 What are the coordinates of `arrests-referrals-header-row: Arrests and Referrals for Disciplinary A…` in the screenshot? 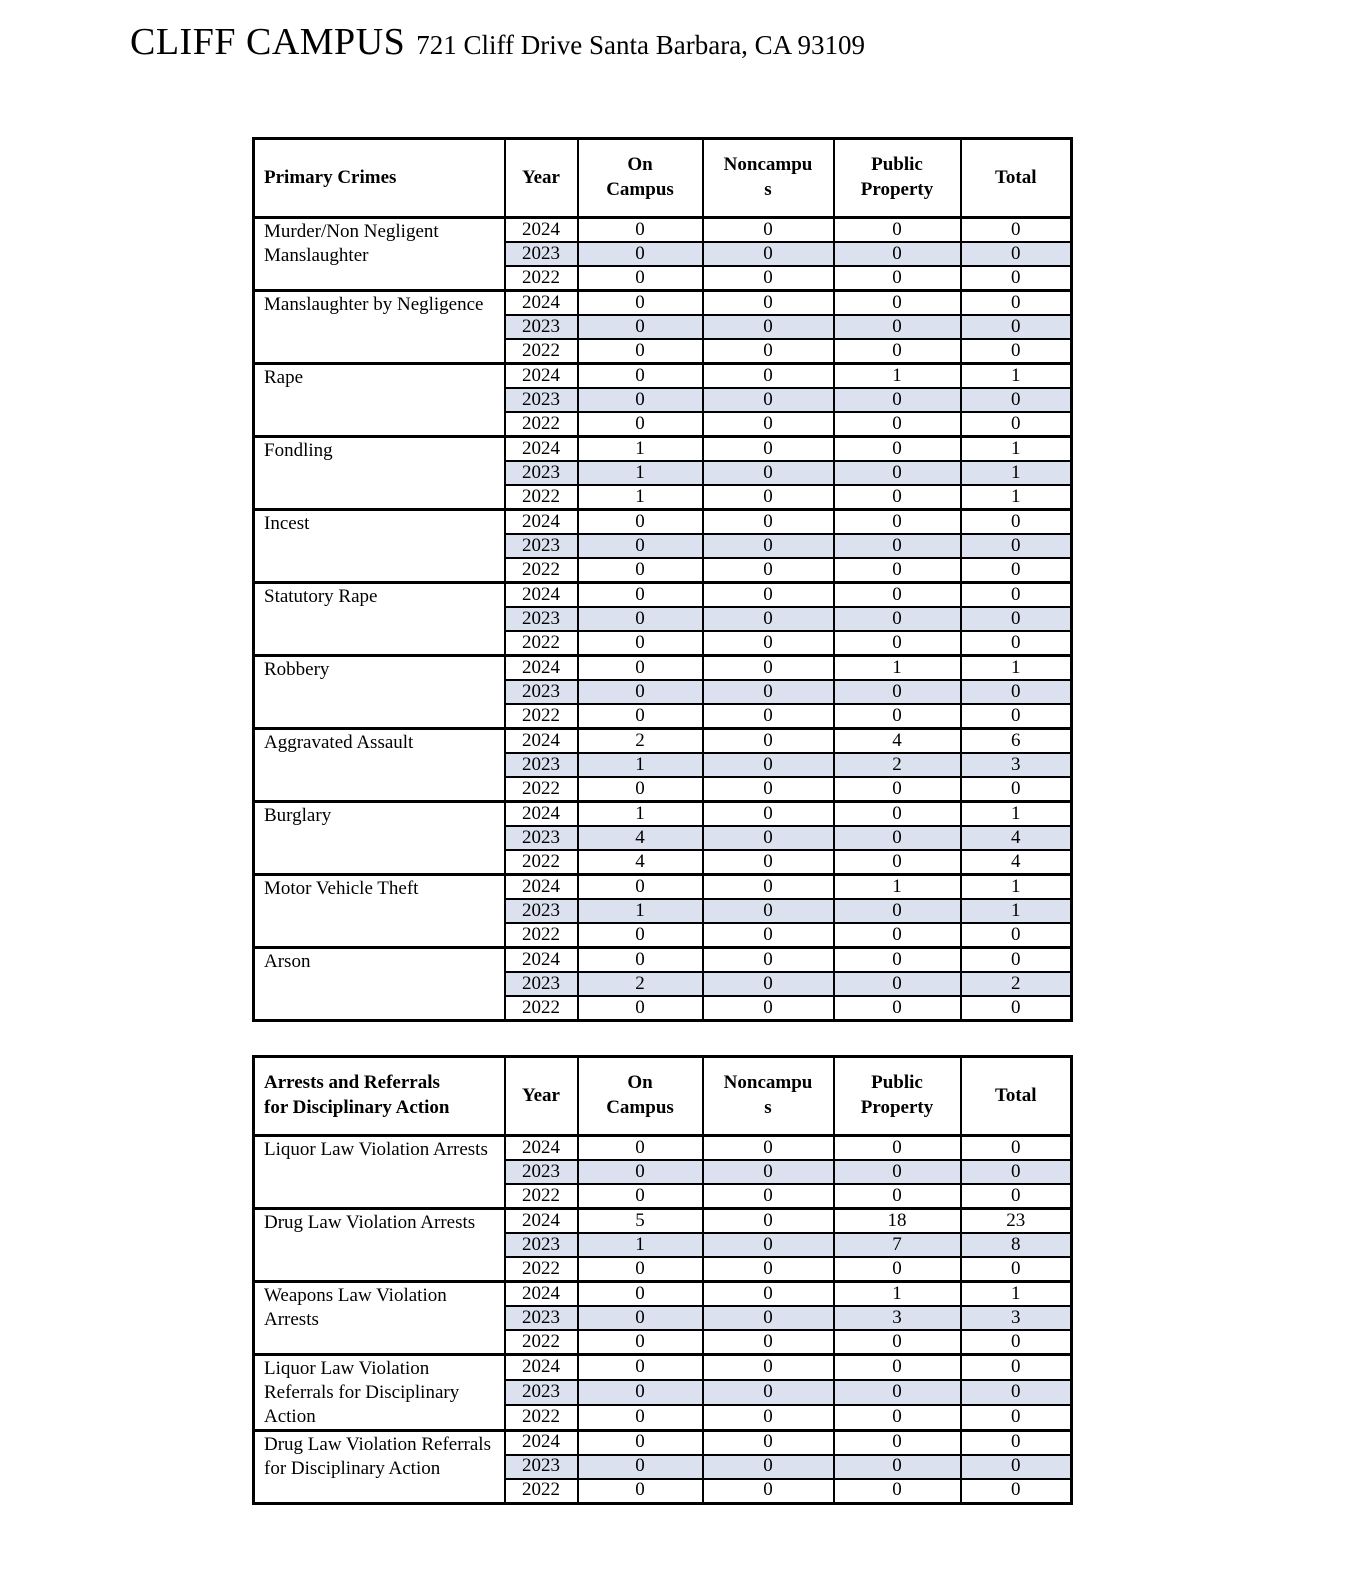 It's located at (662, 1096).